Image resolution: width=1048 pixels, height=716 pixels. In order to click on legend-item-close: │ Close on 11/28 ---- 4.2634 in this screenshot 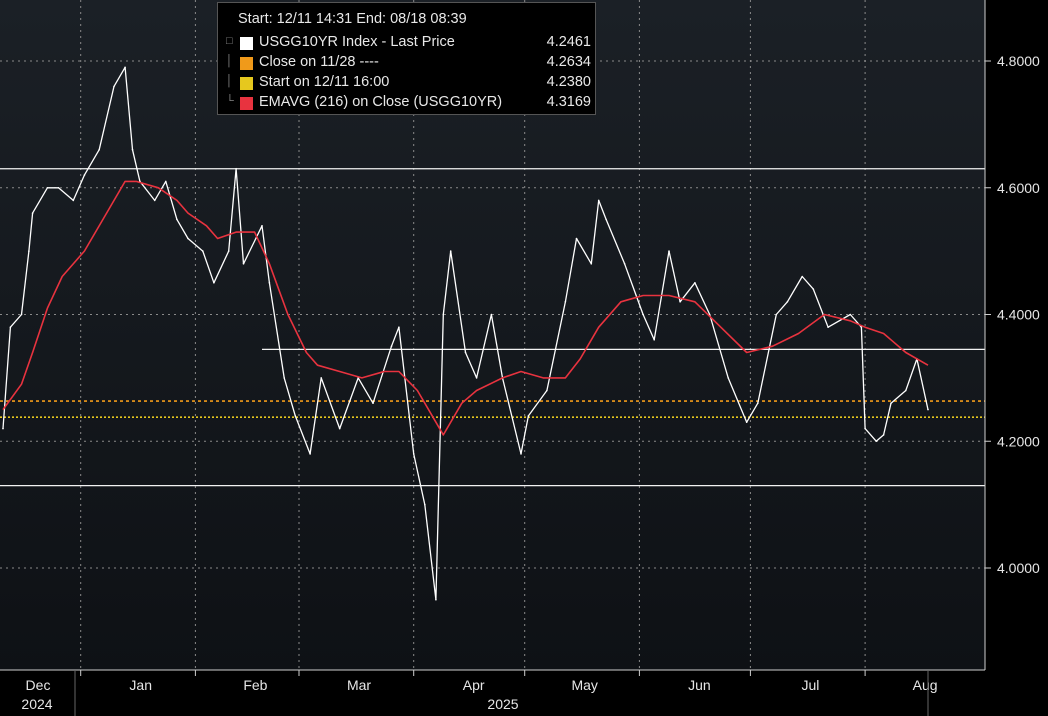, I will do `click(408, 63)`.